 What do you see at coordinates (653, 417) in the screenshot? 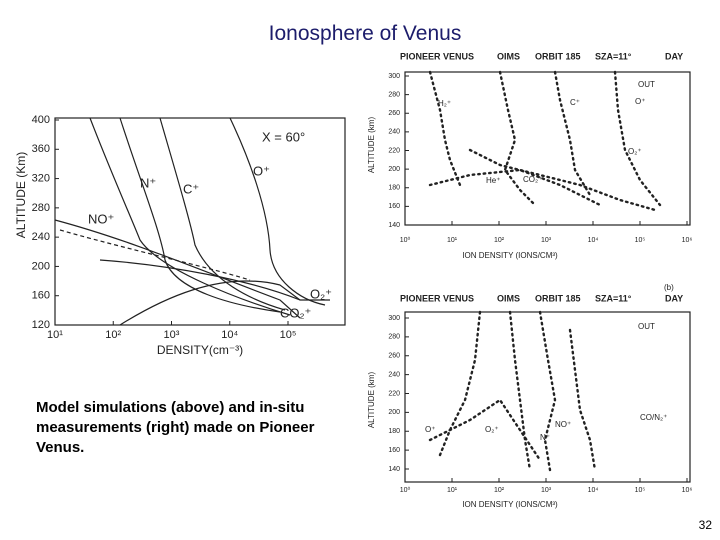
I see `species-label: CO/N₂⁺` at bounding box center [653, 417].